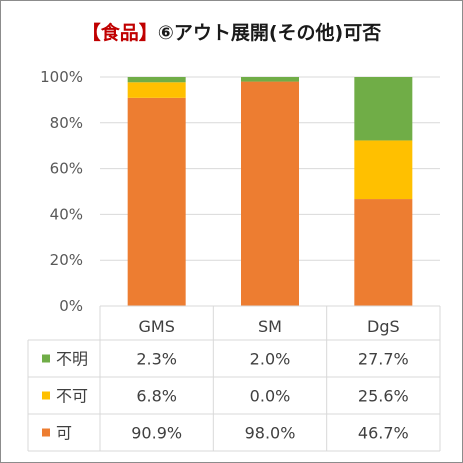 This screenshot has height=463, width=463. I want to click on y-tick-label: 80%, so click(66, 123).